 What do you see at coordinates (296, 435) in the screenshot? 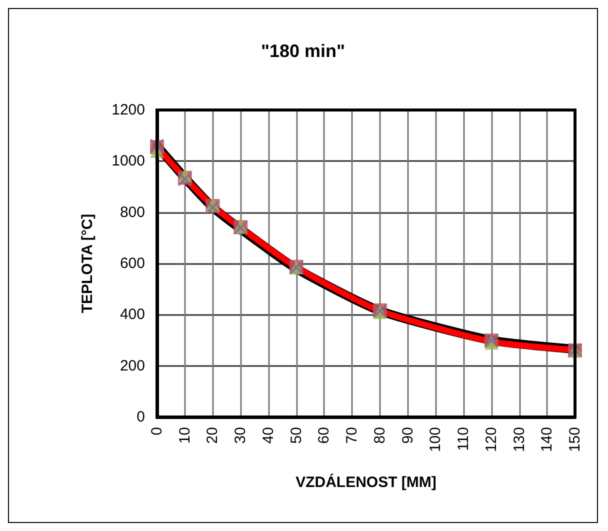
I see `x-tick-label: 50` at bounding box center [296, 435].